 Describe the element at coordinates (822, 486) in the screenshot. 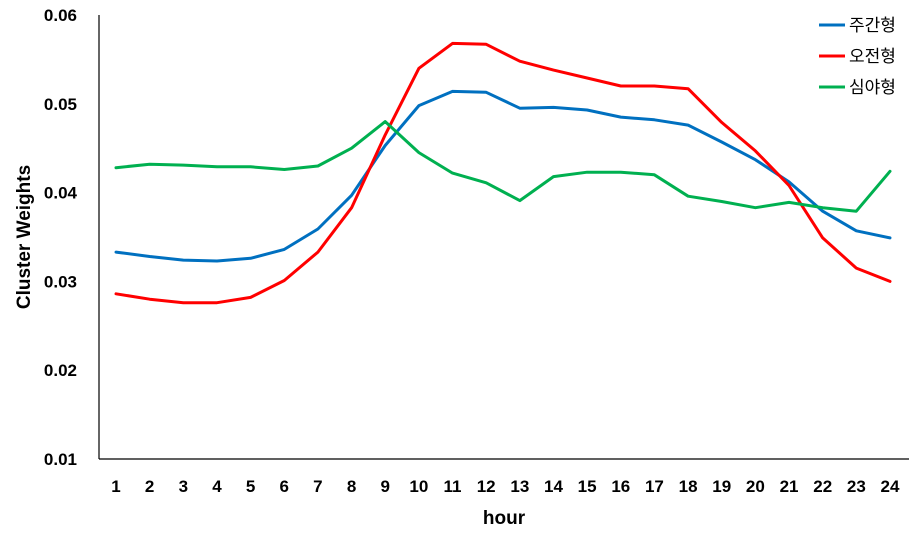

I see `x-tick-label: 22` at that location.